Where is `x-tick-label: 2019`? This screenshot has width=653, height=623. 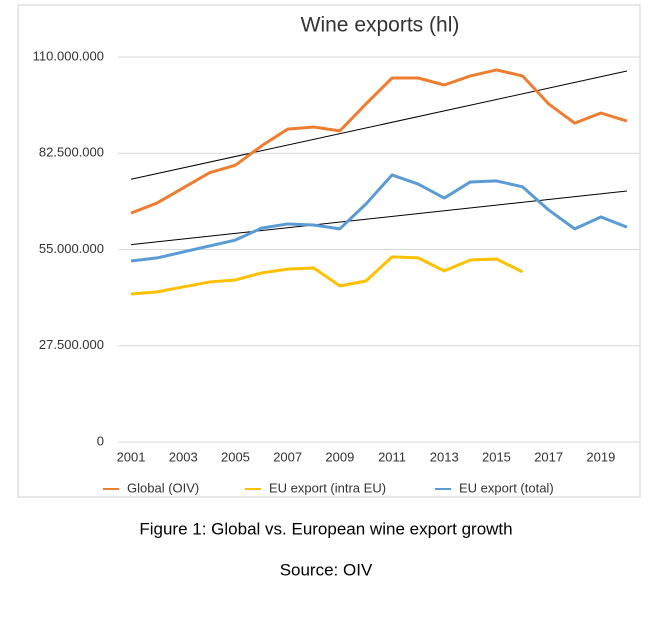
x-tick-label: 2019 is located at coordinates (600, 456).